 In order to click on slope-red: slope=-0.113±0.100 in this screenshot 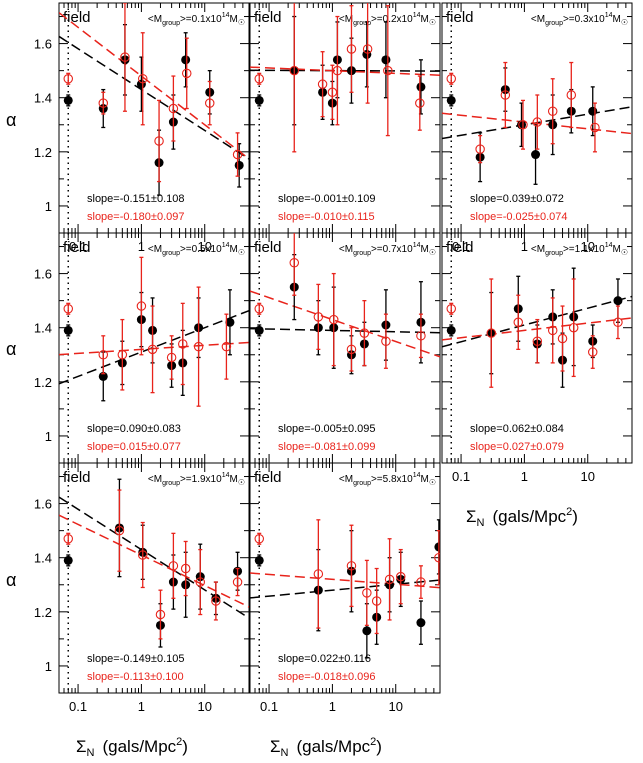, I will do `click(135, 677)`.